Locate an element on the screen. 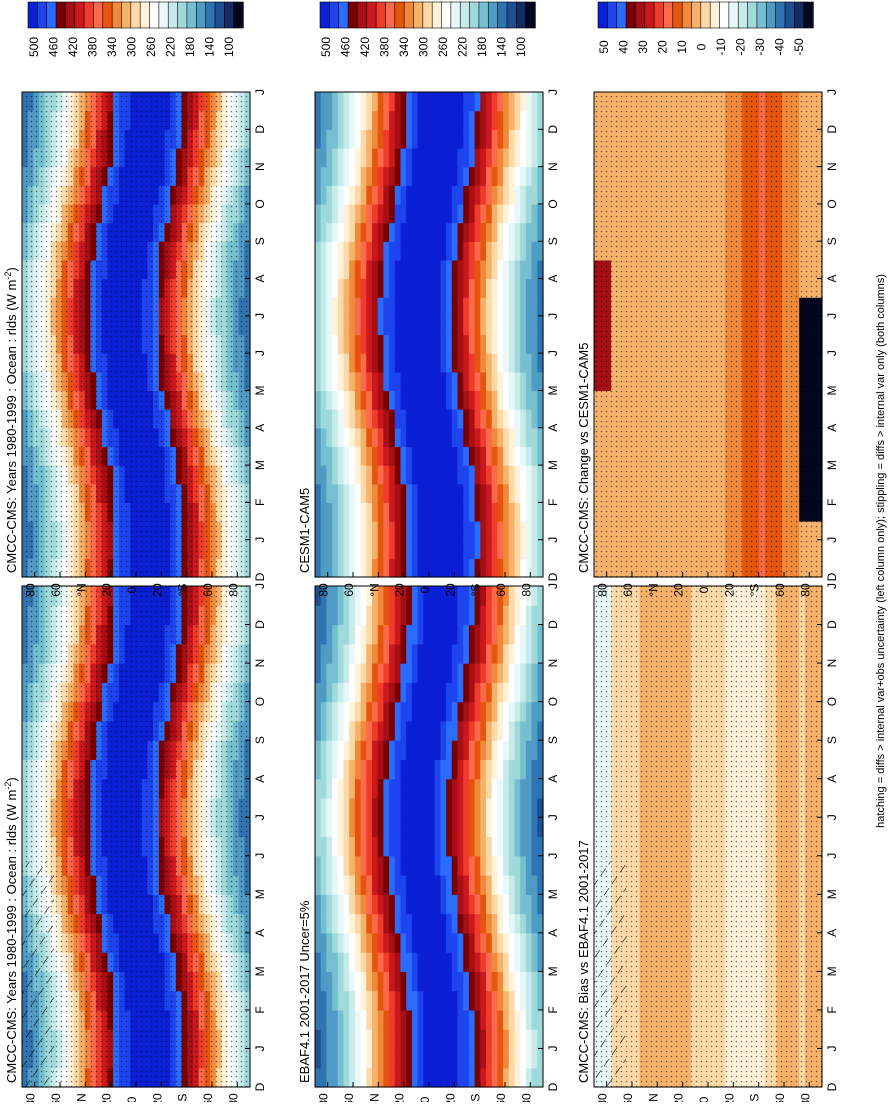 Image resolution: width=895 pixels, height=1107 pixels. month-tick-label: S is located at coordinates (260, 740).